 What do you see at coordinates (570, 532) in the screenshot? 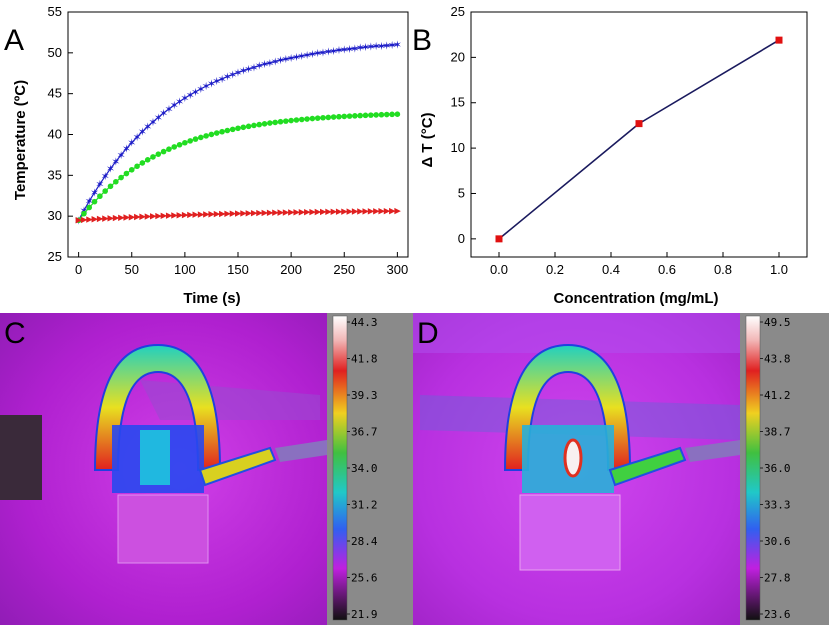
I see `holder-base-d` at bounding box center [570, 532].